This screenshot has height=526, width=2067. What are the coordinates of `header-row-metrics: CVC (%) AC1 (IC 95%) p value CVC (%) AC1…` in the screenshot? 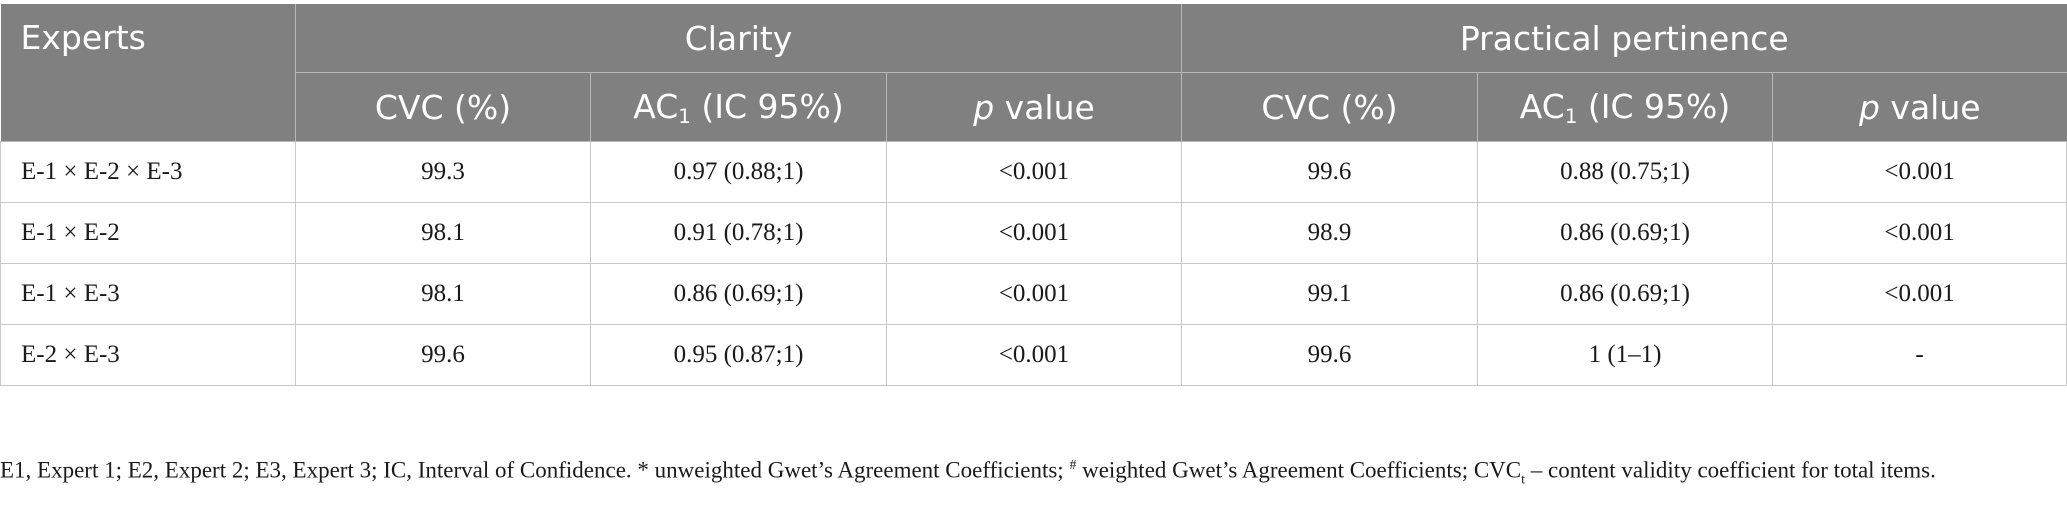 It's located at (1034, 107).